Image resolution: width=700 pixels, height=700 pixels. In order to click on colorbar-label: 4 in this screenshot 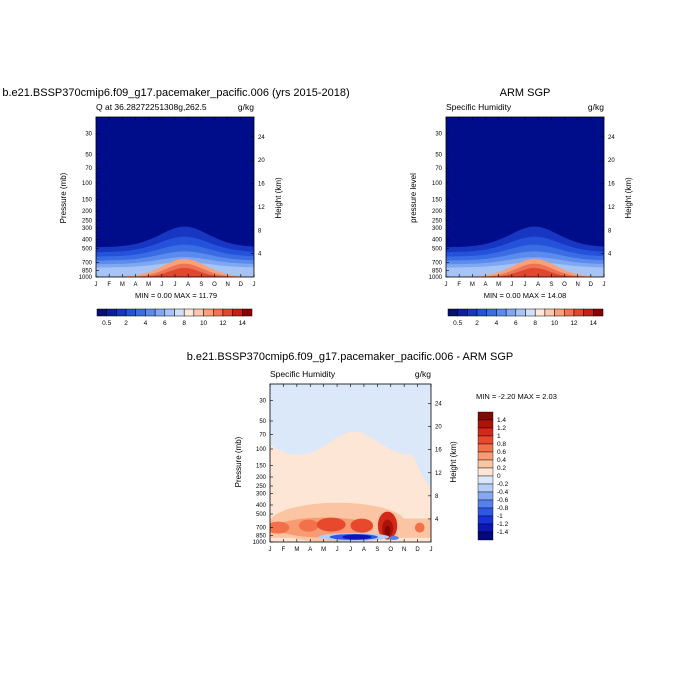, I will do `click(146, 323)`.